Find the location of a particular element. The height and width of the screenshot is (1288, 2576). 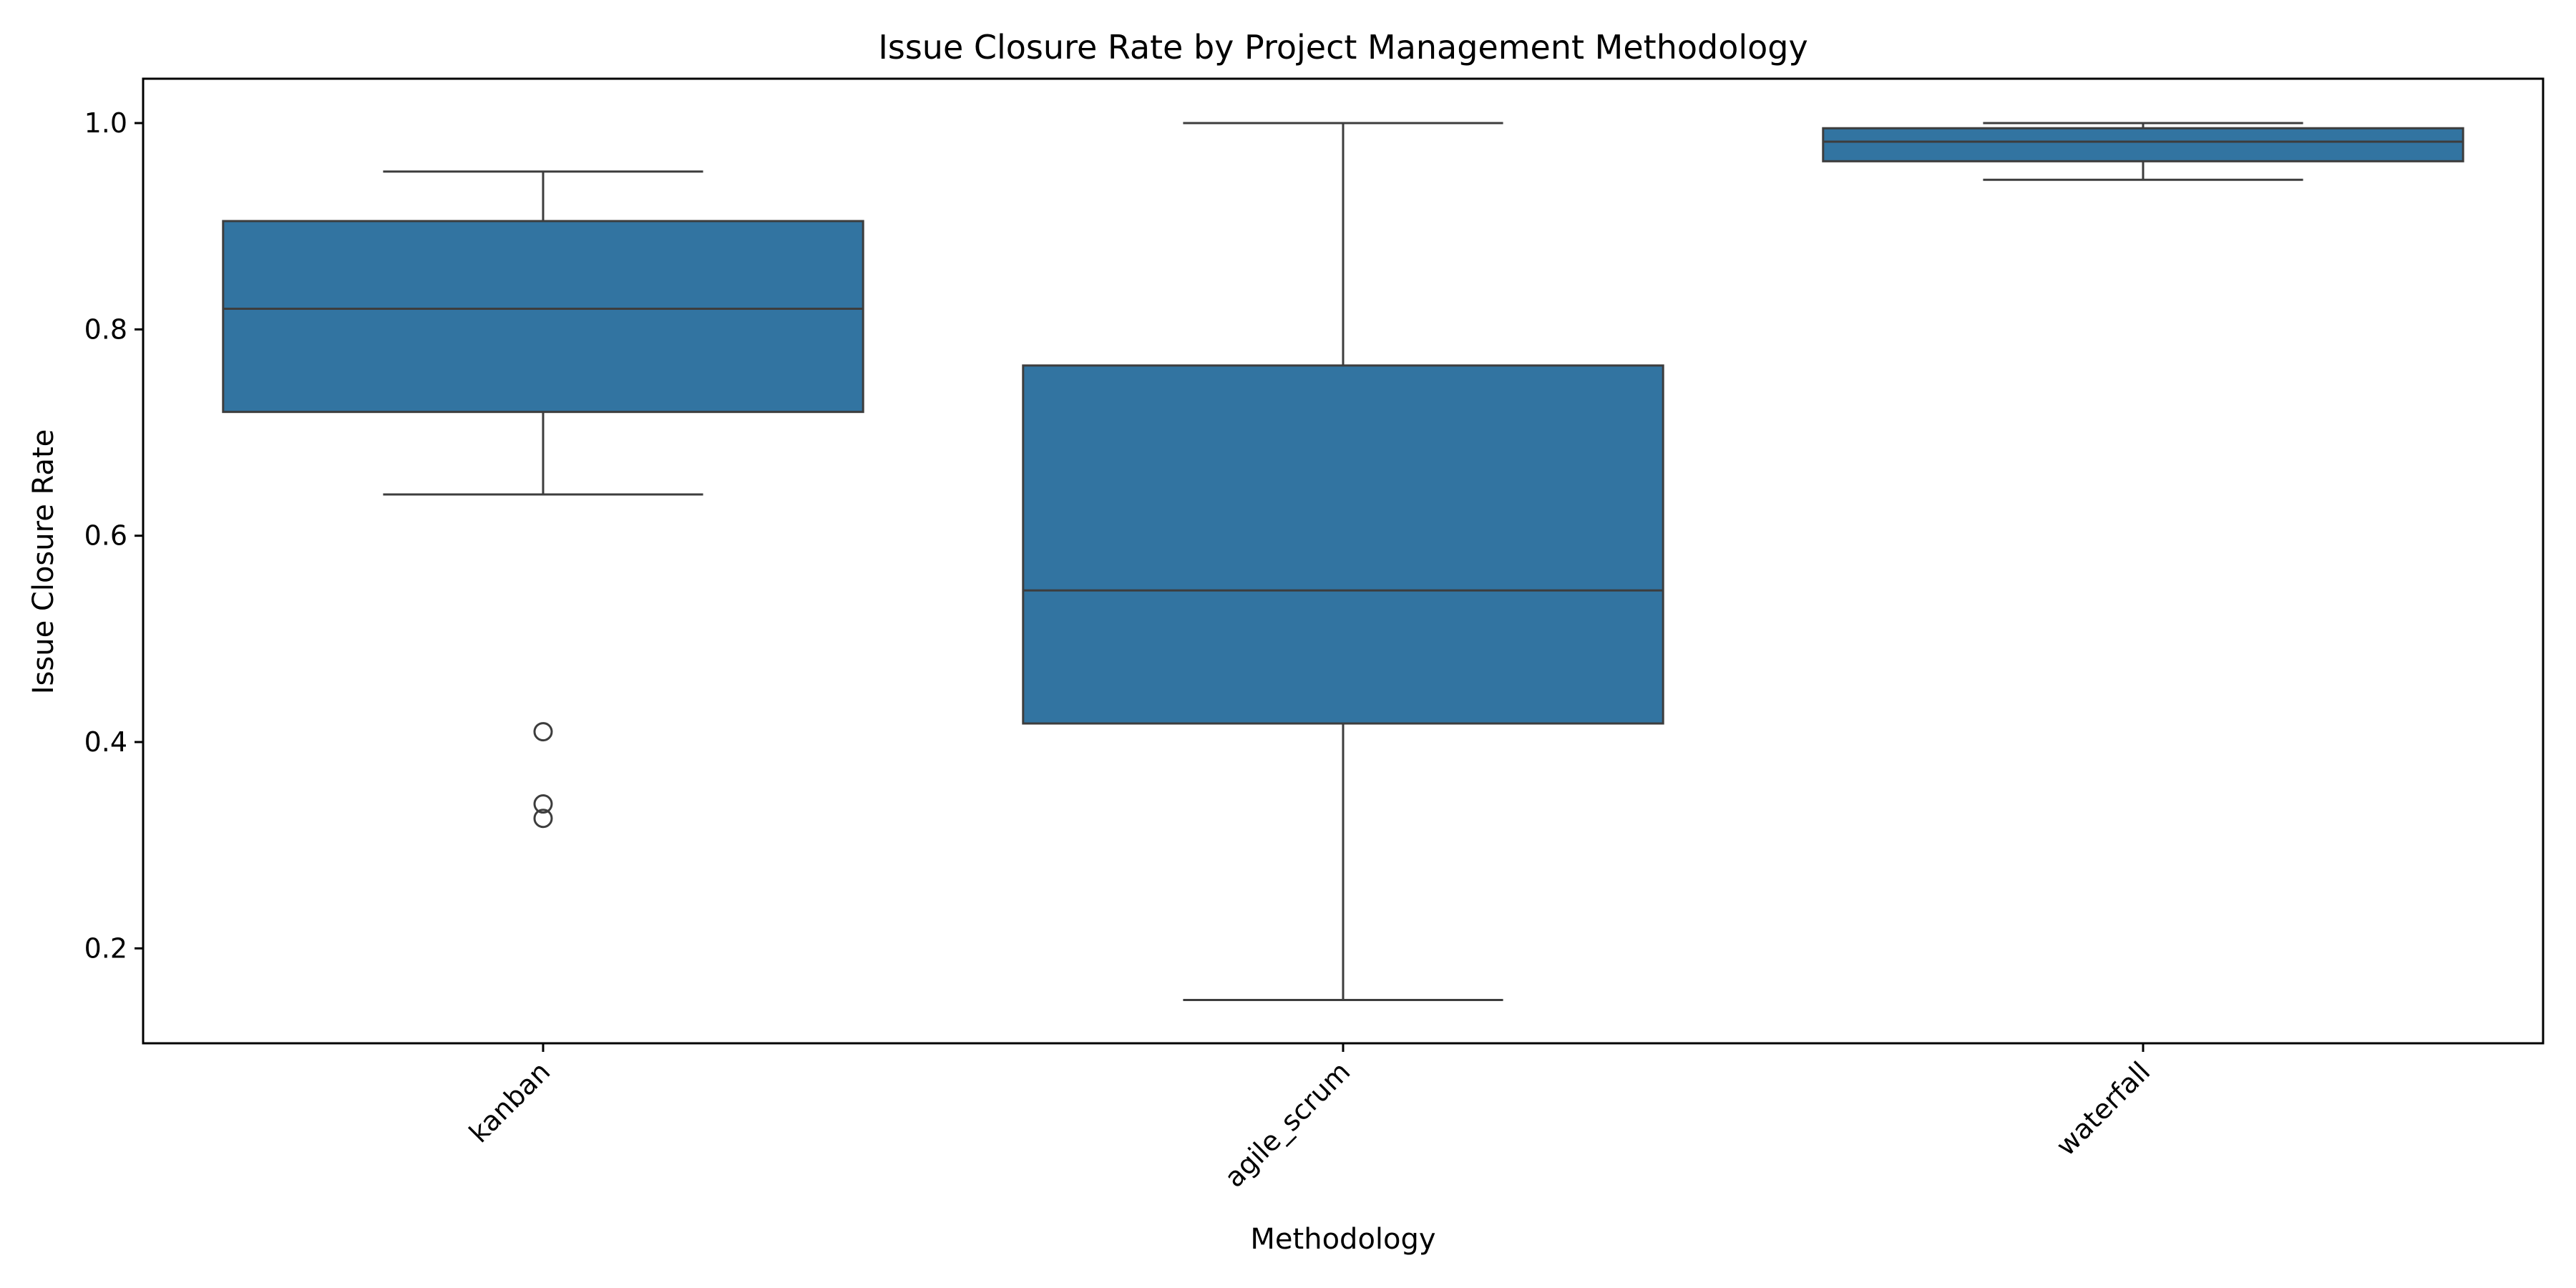

y-tick-label: 1.0 is located at coordinates (105, 123).